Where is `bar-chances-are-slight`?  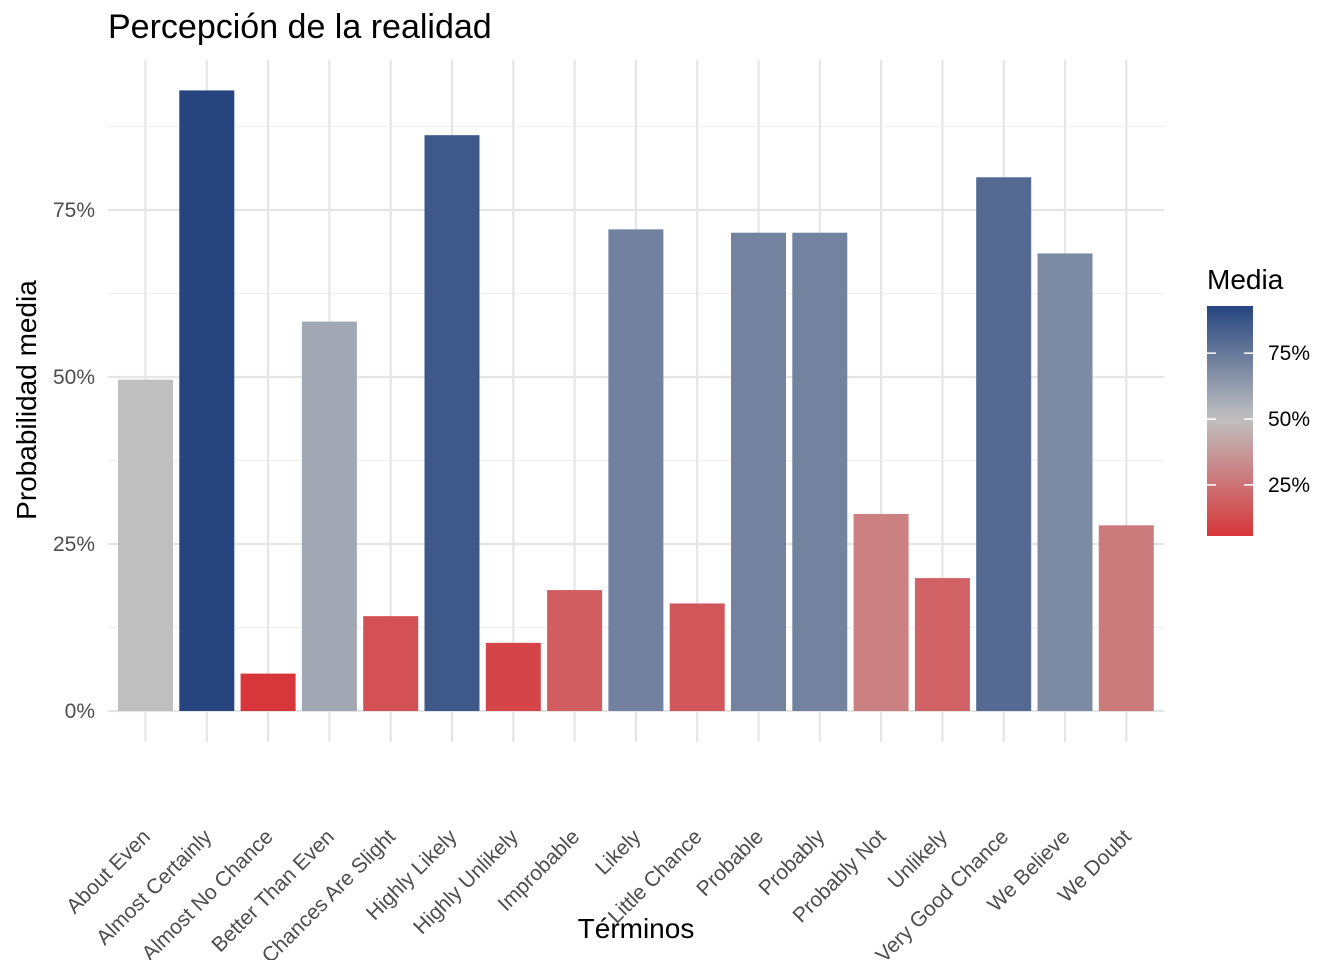 bar-chances-are-slight is located at coordinates (391, 663).